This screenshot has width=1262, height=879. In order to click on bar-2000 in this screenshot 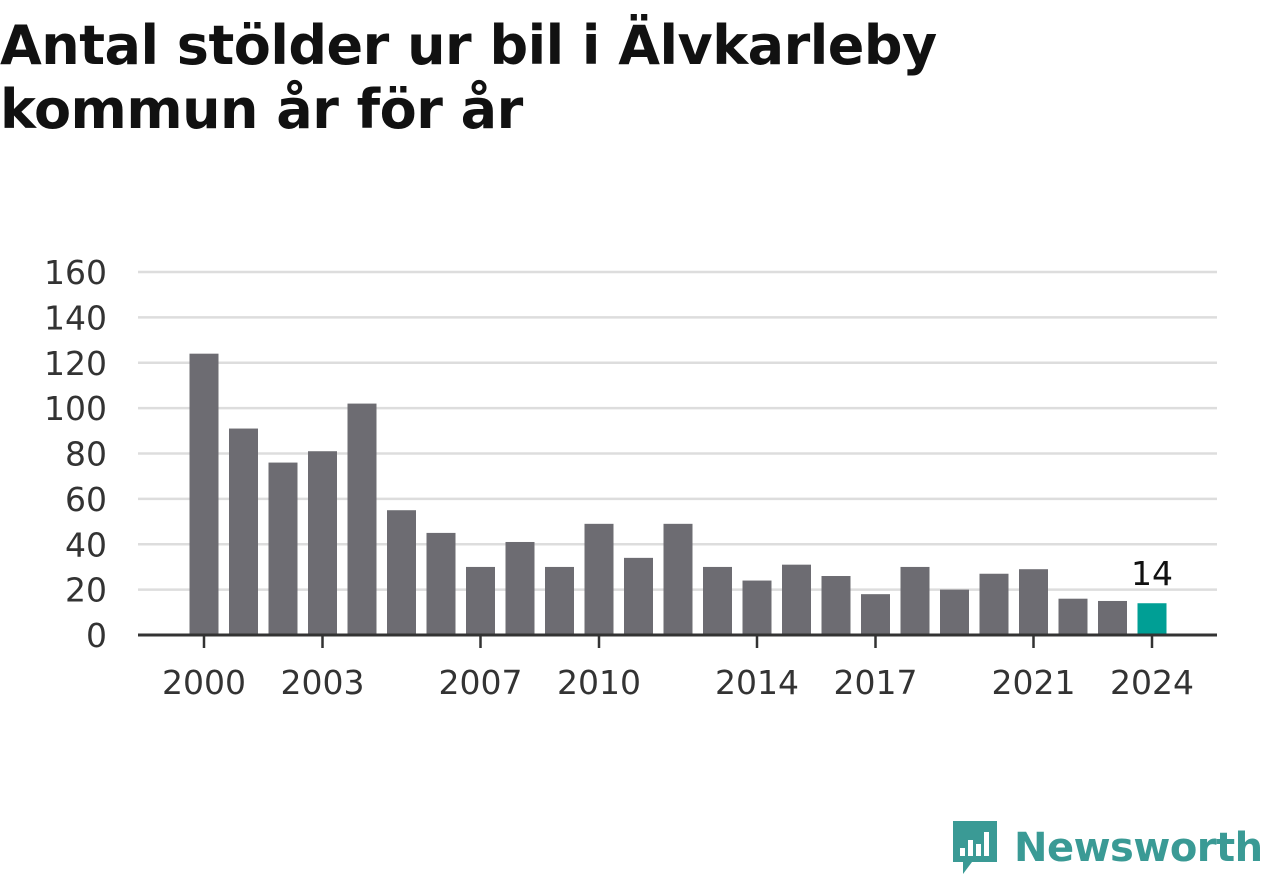, I will do `click(204, 494)`.